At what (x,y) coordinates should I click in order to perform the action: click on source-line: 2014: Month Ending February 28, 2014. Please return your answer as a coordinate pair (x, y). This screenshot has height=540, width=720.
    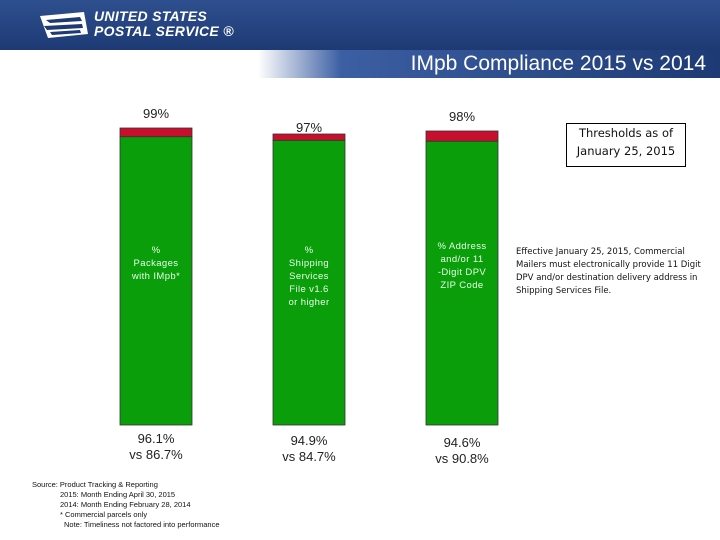
    Looking at the image, I should click on (125, 504).